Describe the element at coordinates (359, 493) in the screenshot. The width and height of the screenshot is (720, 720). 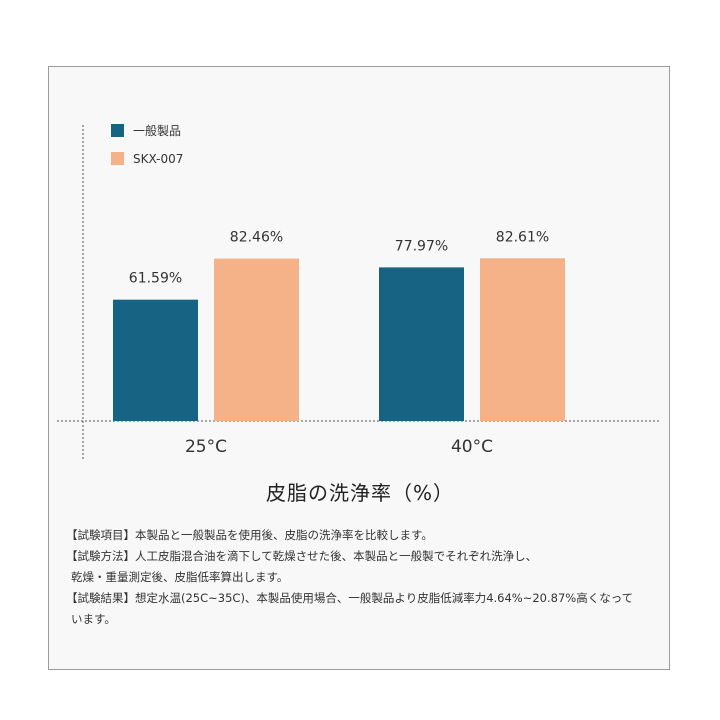
I see `chart-title: 皮脂の洗浄率（%）` at that location.